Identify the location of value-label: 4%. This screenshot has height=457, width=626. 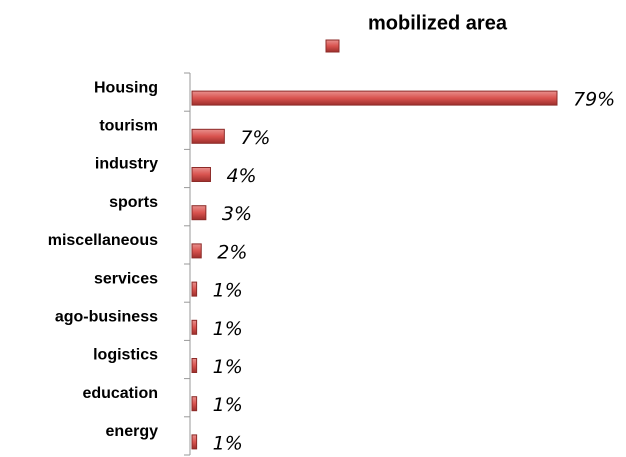
(241, 176).